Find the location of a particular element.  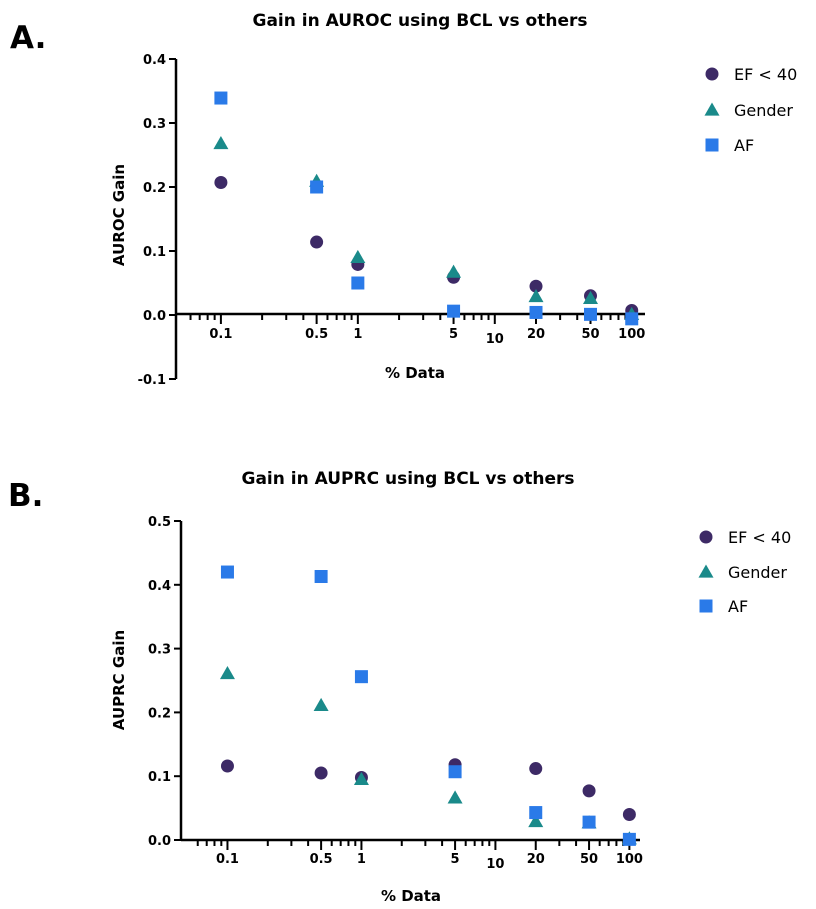

panel-b-y-tick-label: 0.5 is located at coordinates (159, 522).